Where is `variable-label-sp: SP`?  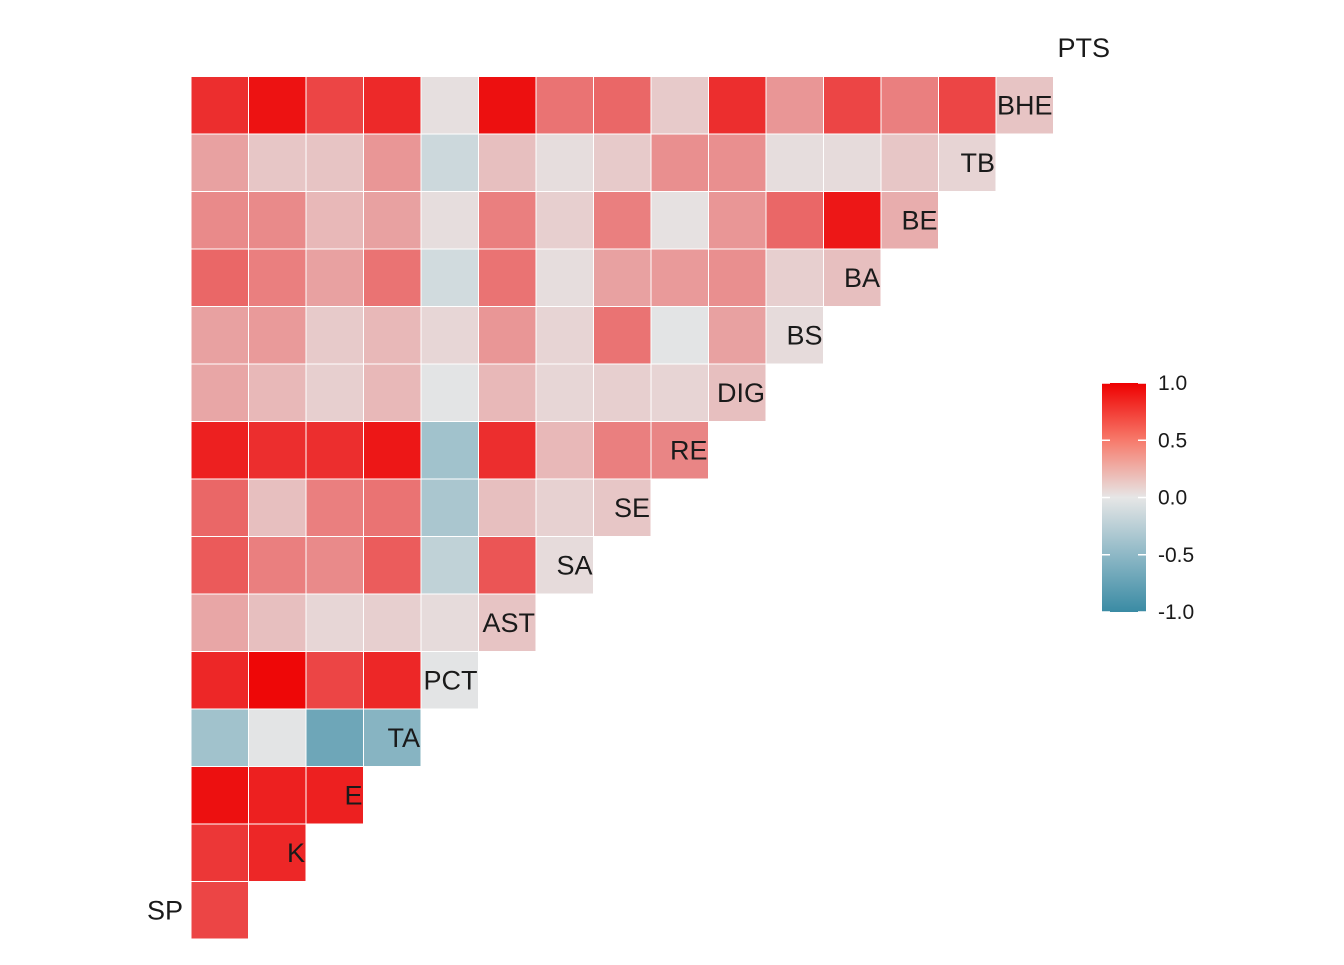 variable-label-sp: SP is located at coordinates (165, 910).